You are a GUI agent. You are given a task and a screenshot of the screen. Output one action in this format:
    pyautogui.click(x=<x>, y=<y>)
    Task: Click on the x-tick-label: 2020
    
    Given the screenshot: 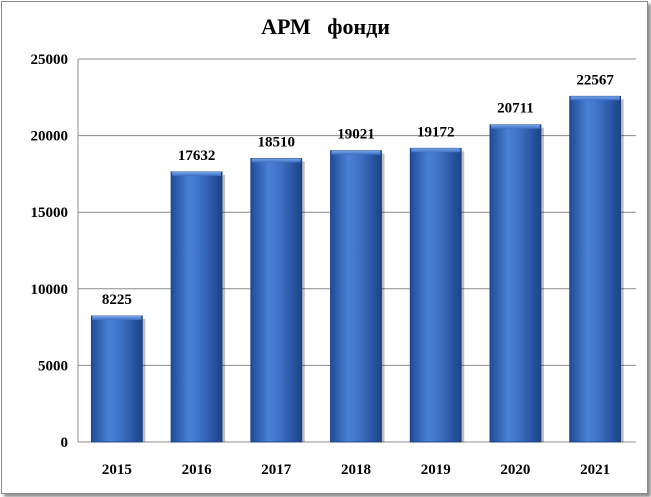 What is the action you would take?
    pyautogui.click(x=515, y=470)
    